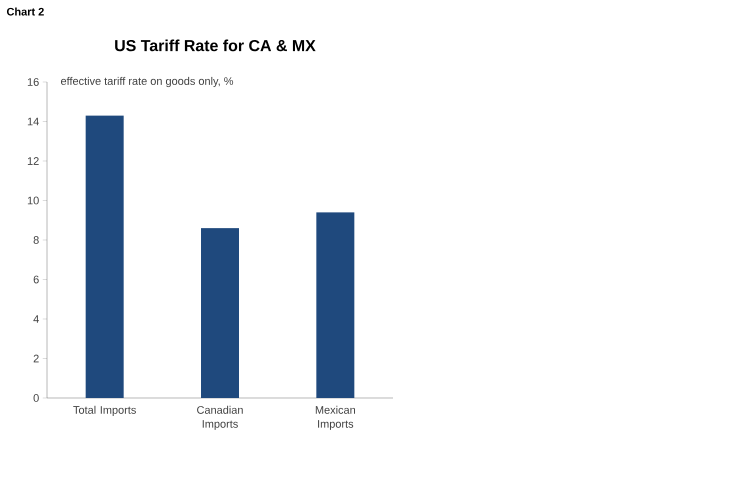  Describe the element at coordinates (104, 411) in the screenshot. I see `x-tick-label: Total Imports` at that location.